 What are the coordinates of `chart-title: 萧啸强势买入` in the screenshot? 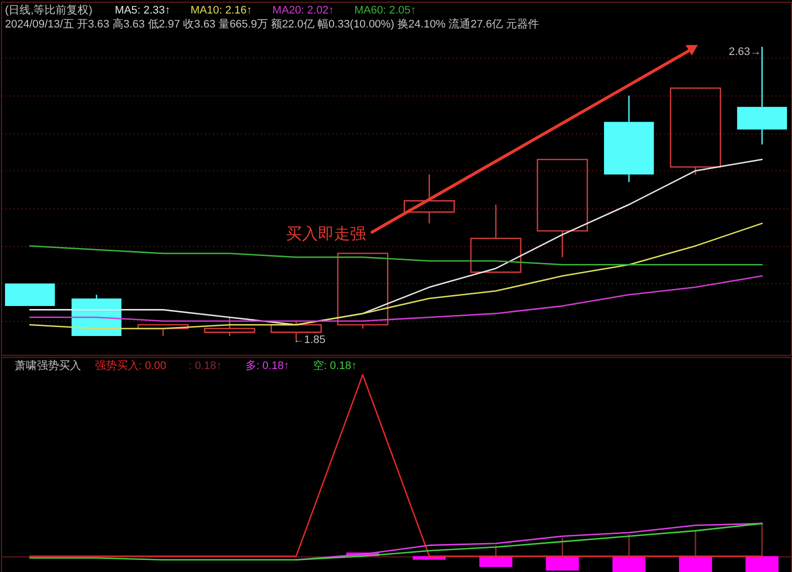 It's located at (47, 365).